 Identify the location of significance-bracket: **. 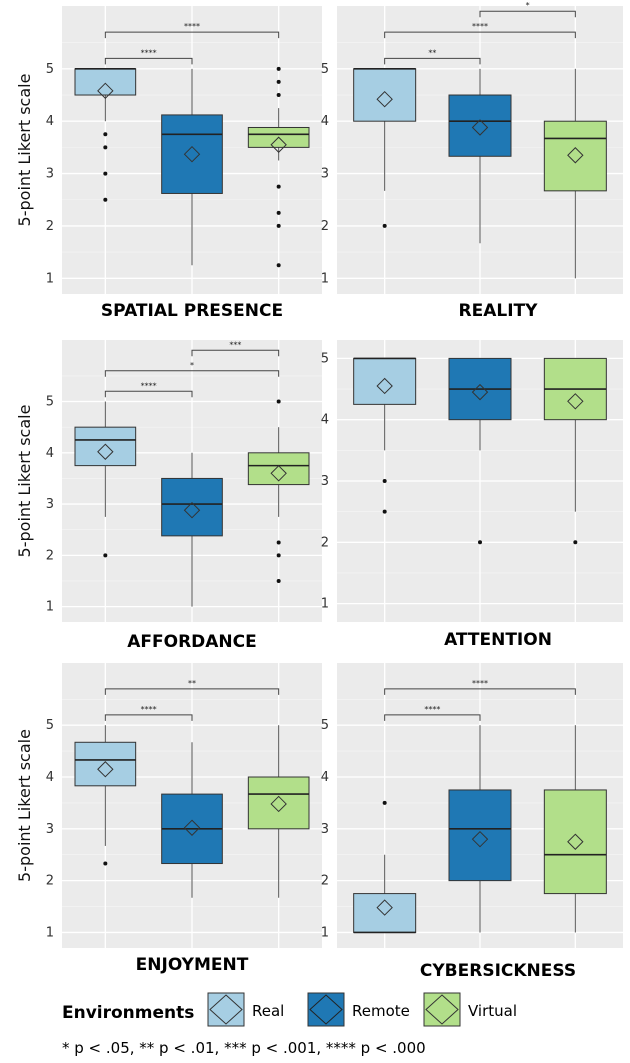
(192, 687).